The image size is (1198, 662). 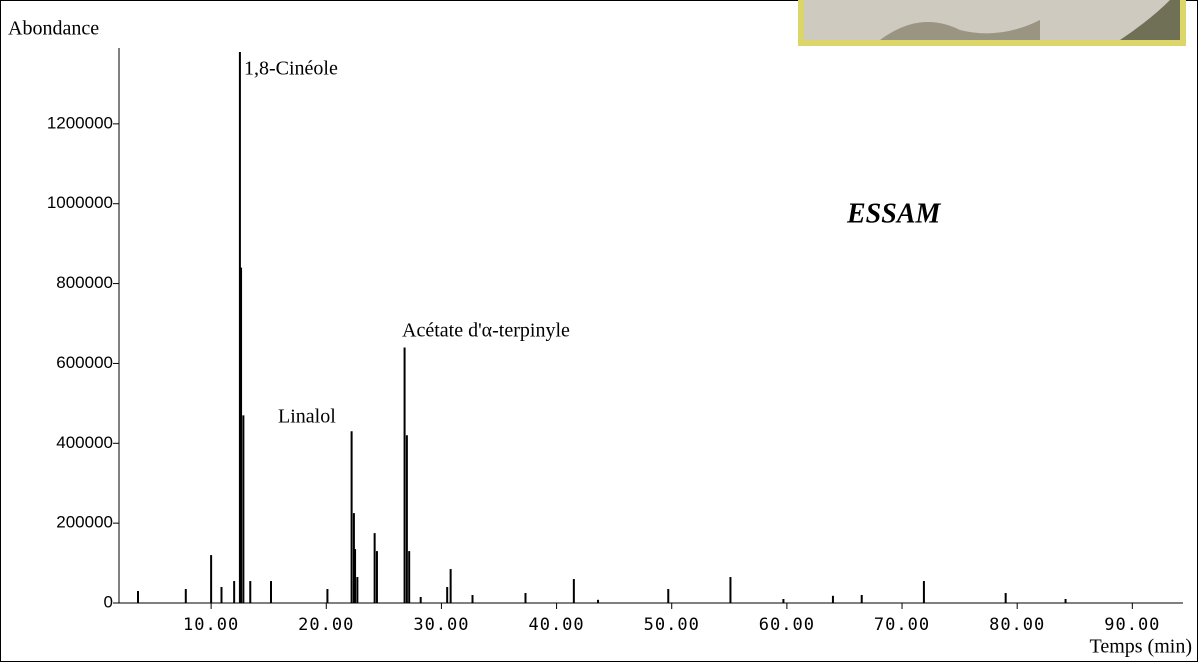 I want to click on y-tick-label: 0, so click(x=108, y=601).